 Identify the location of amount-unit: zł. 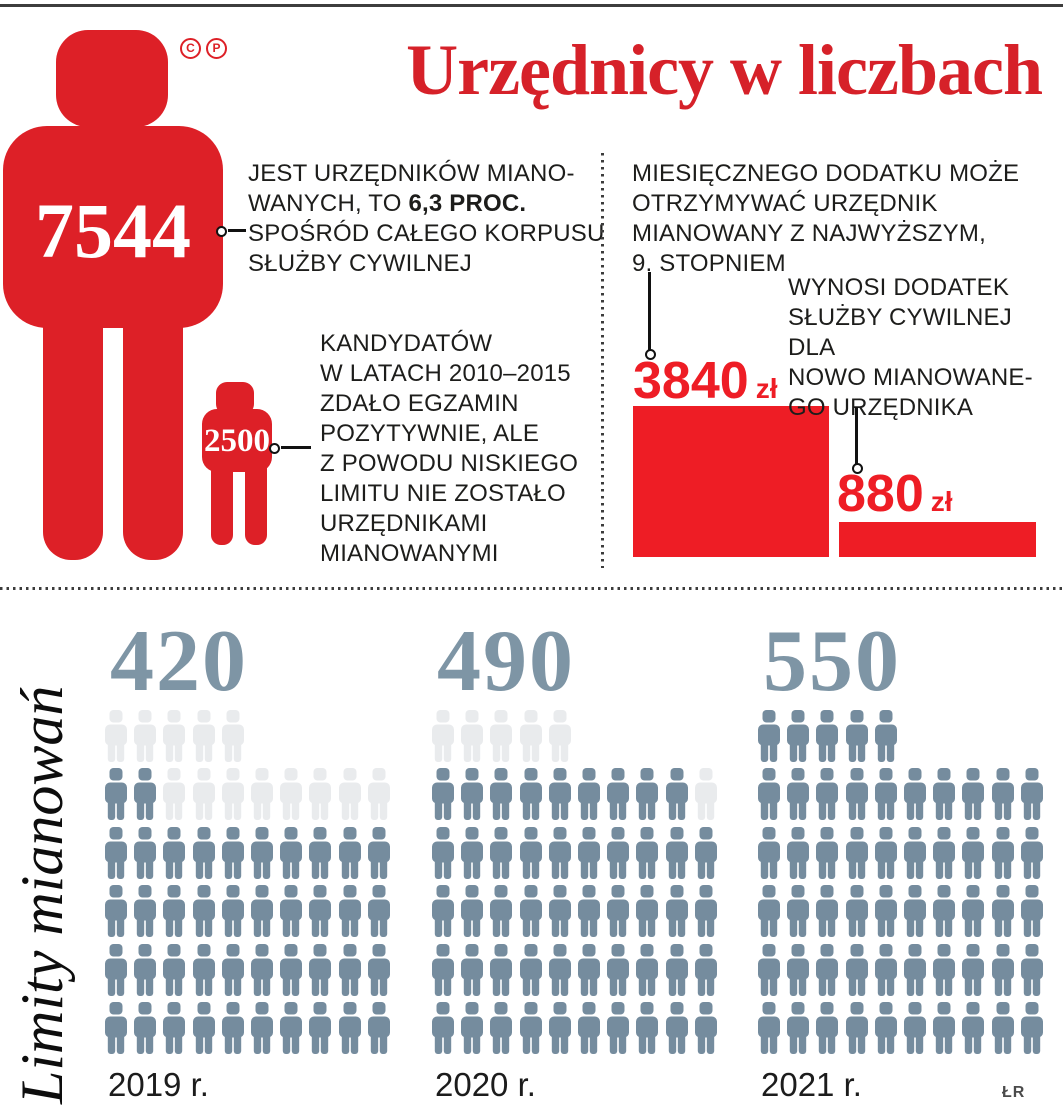
(766, 388).